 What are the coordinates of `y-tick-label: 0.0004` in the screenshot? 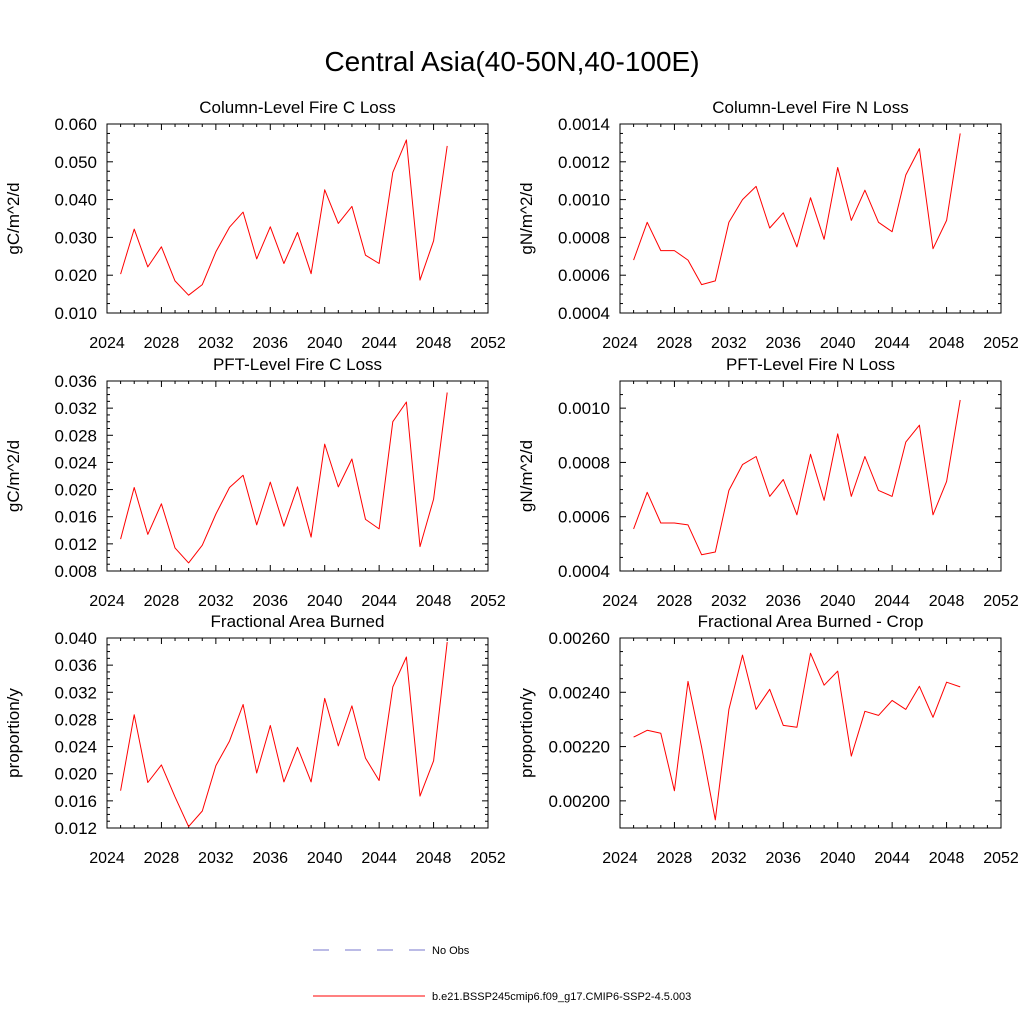 It's located at (584, 571).